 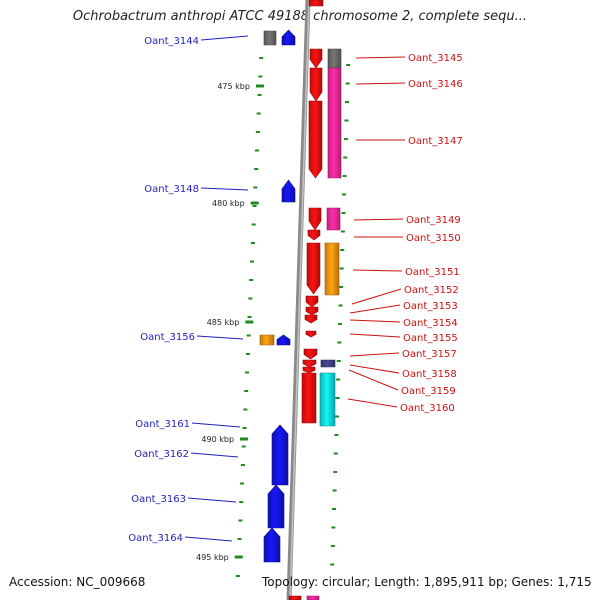 What do you see at coordinates (155, 538) in the screenshot?
I see `gene-label-left: Oant_3164` at bounding box center [155, 538].